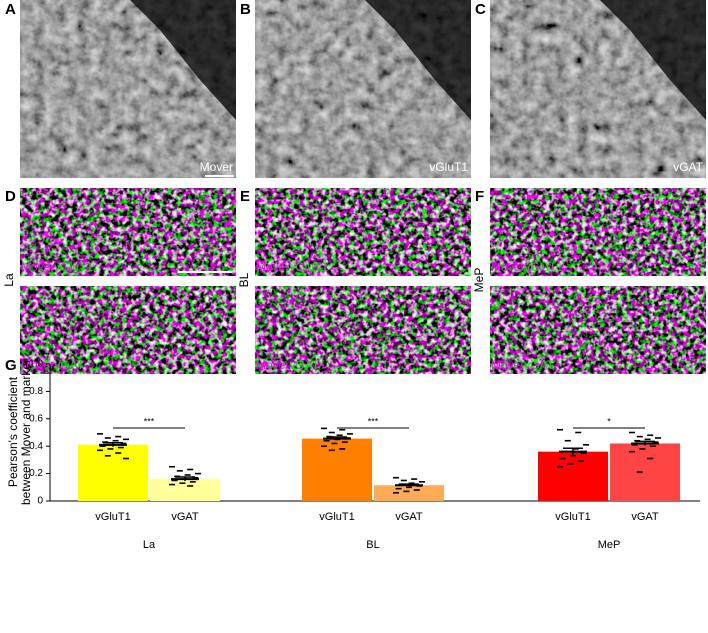  What do you see at coordinates (479, 280) in the screenshot?
I see `region-label: MeP` at bounding box center [479, 280].